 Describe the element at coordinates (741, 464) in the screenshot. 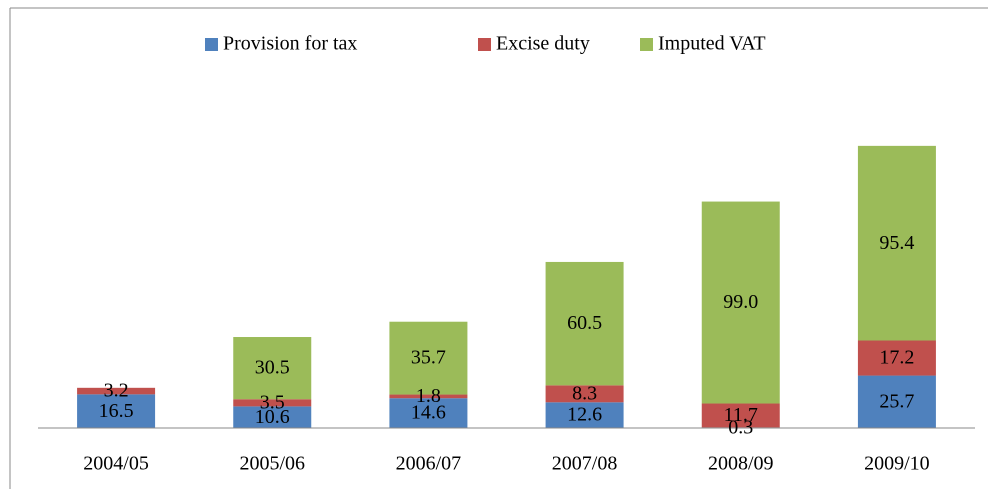

I see `x-tick-label: 2008/09` at that location.